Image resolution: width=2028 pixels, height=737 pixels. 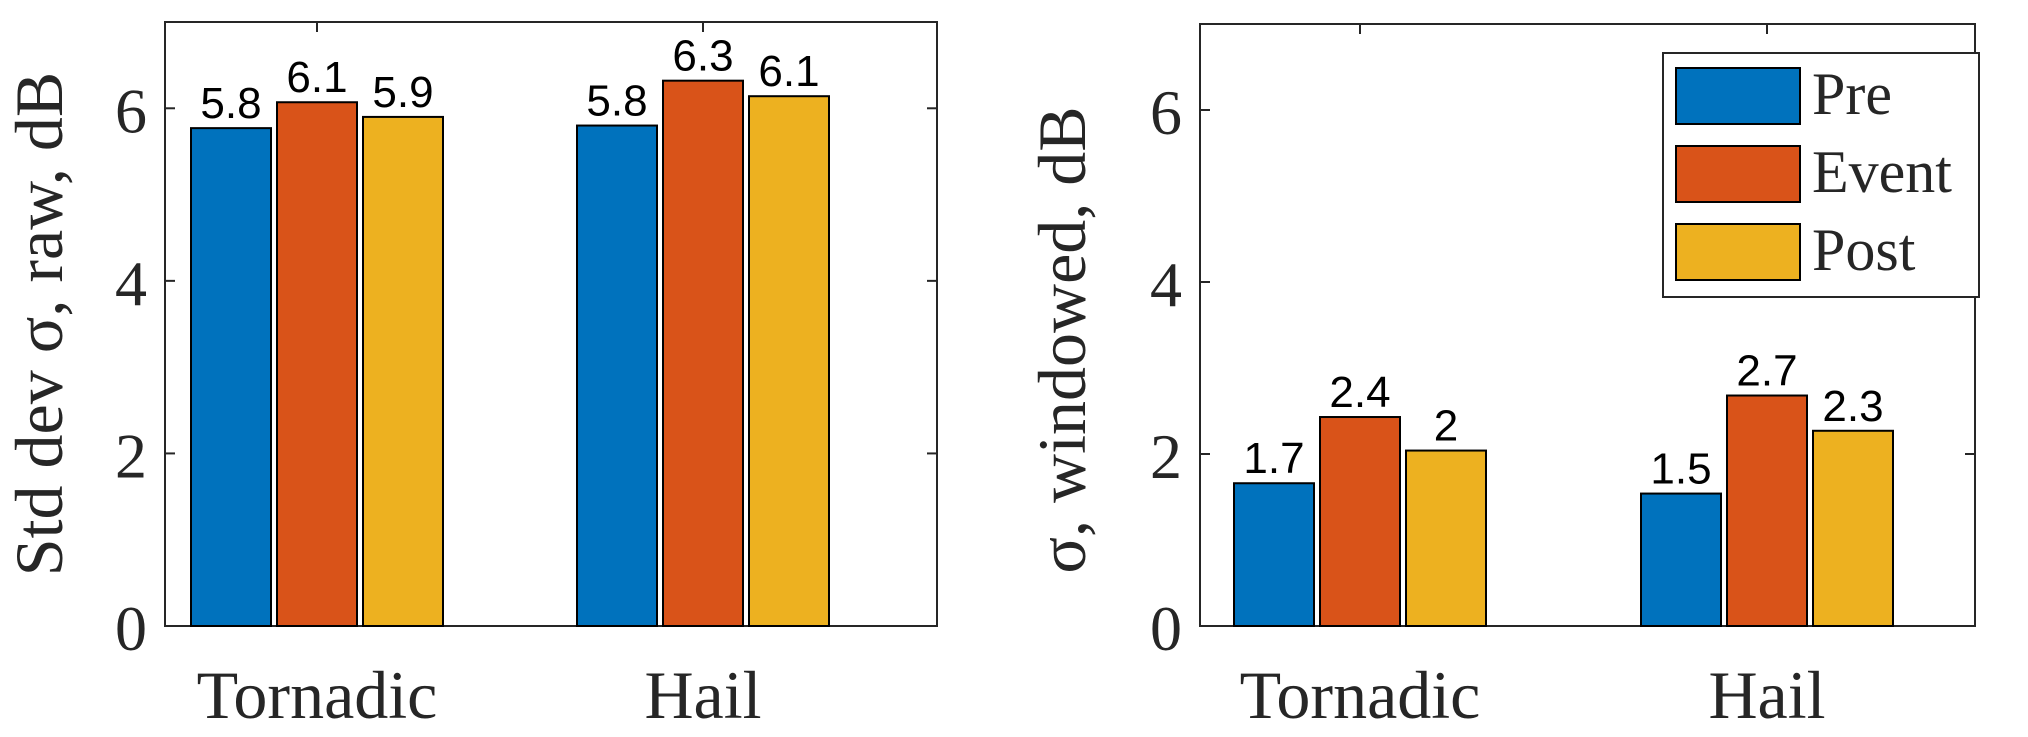 What do you see at coordinates (1738, 252) in the screenshot?
I see `legend-swatch-post` at bounding box center [1738, 252].